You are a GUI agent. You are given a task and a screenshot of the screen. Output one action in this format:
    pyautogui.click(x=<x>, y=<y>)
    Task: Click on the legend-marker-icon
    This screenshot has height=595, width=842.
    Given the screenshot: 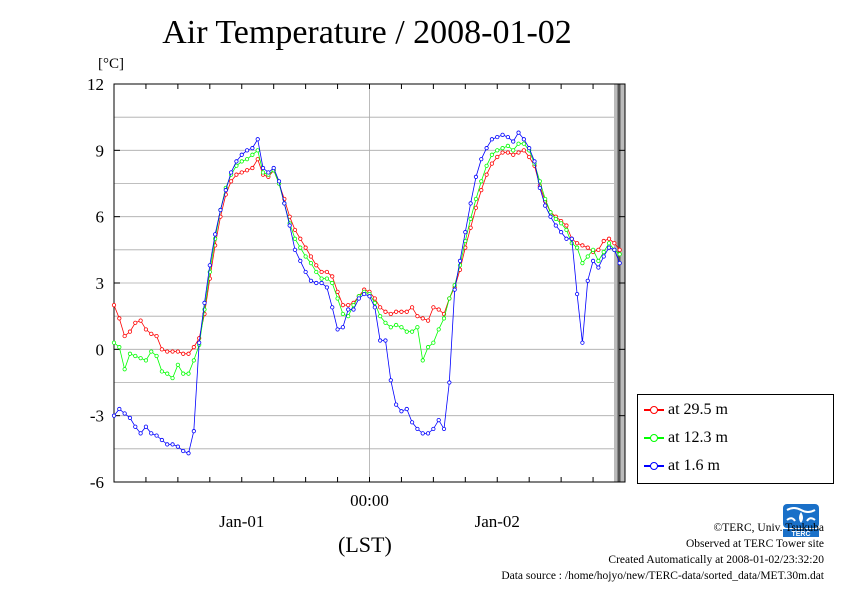 What is the action you would take?
    pyautogui.click(x=654, y=410)
    